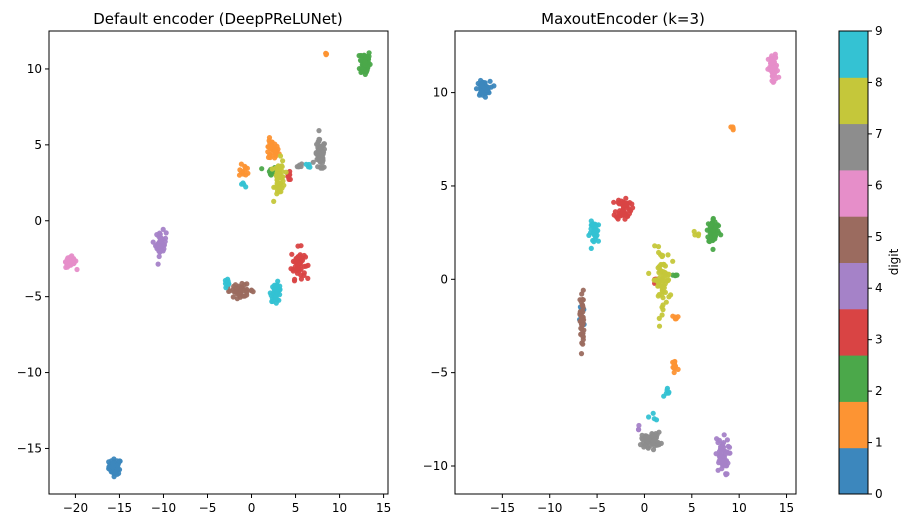 Image resolution: width=910 pixels, height=528 pixels. I want to click on colorbar-tick-label: 2, so click(879, 391).